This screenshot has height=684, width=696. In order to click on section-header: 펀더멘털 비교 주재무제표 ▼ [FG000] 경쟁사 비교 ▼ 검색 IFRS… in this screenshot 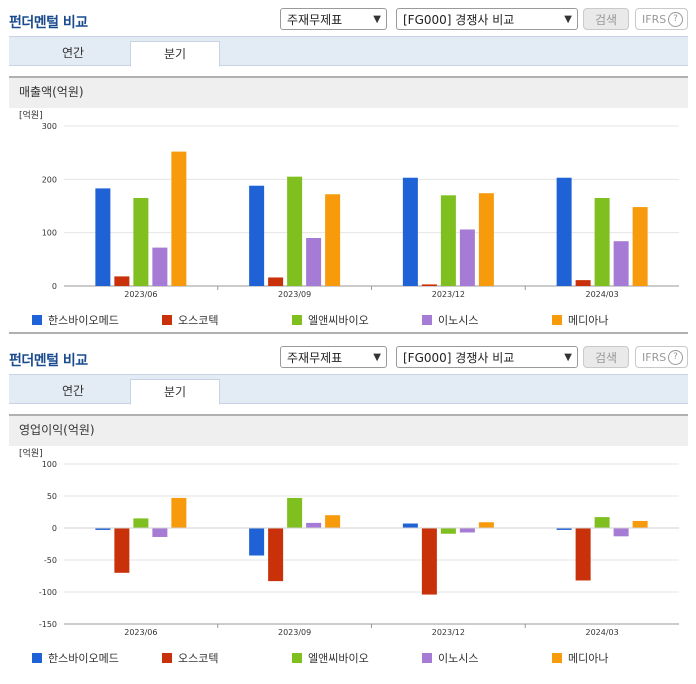, I will do `click(348, 18)`.